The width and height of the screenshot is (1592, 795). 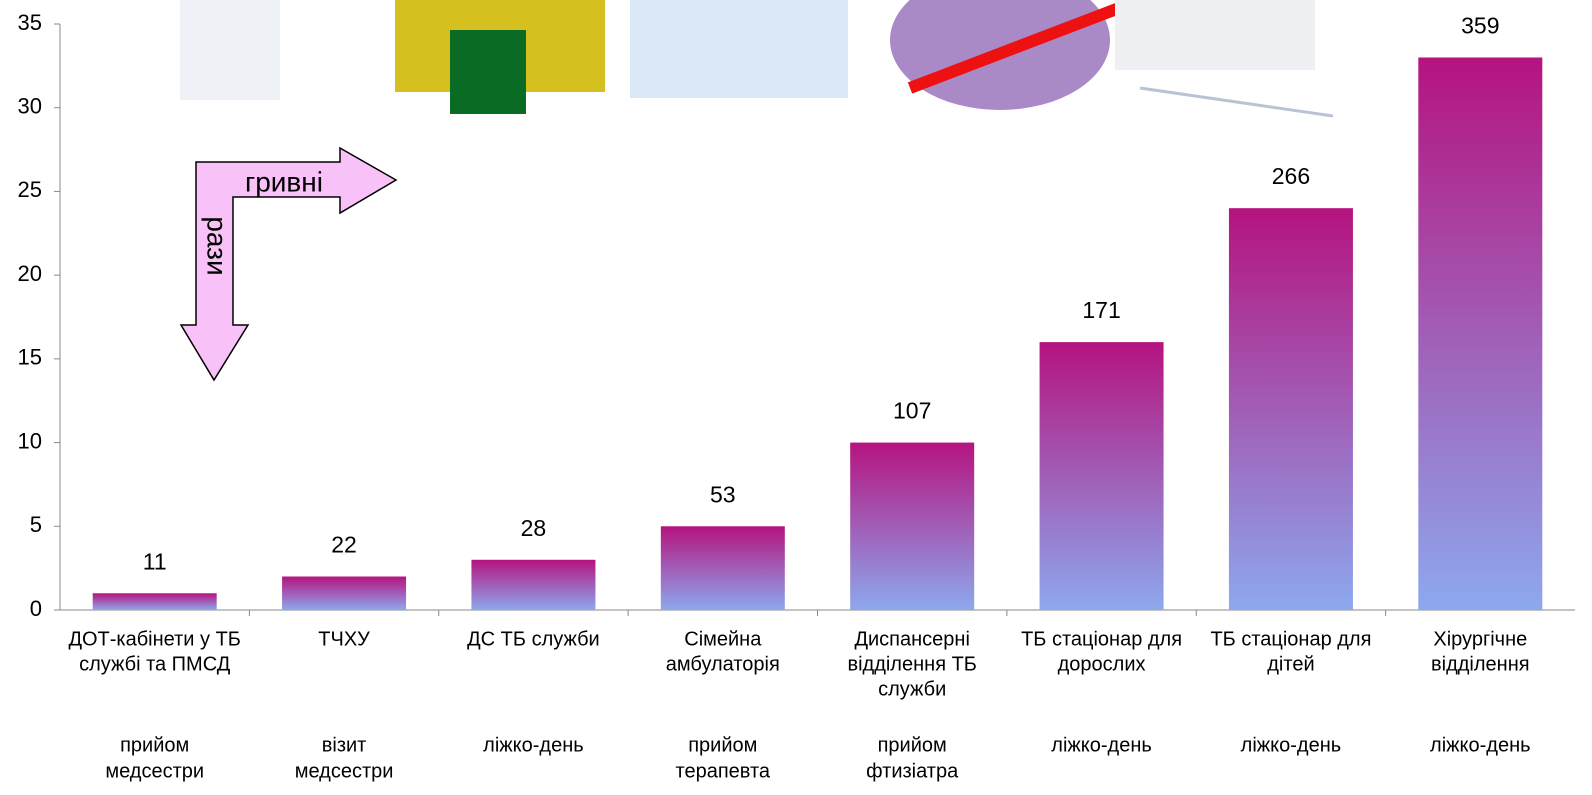 I want to click on x-tick-label: ДС ТБ служби, so click(x=533, y=639).